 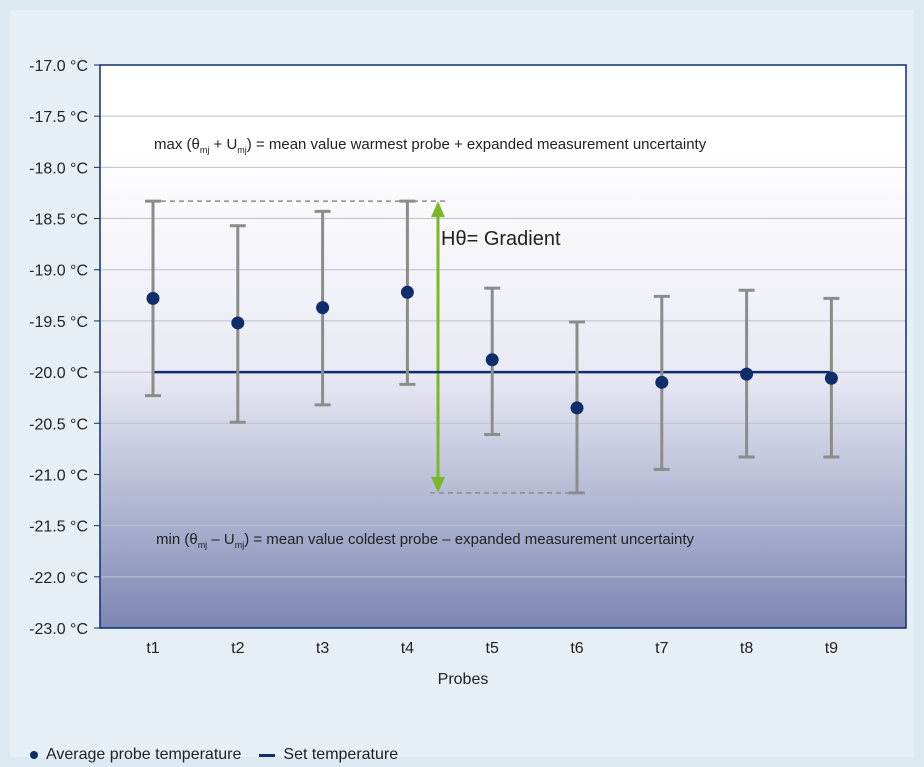 What do you see at coordinates (58, 373) in the screenshot?
I see `y-tick-label: -20.0 °C` at bounding box center [58, 373].